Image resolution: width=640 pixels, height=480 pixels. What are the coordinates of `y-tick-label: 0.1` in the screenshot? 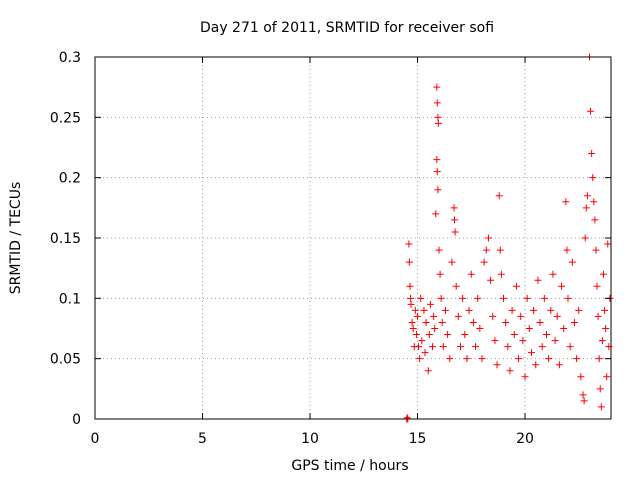 It's located at (70, 299).